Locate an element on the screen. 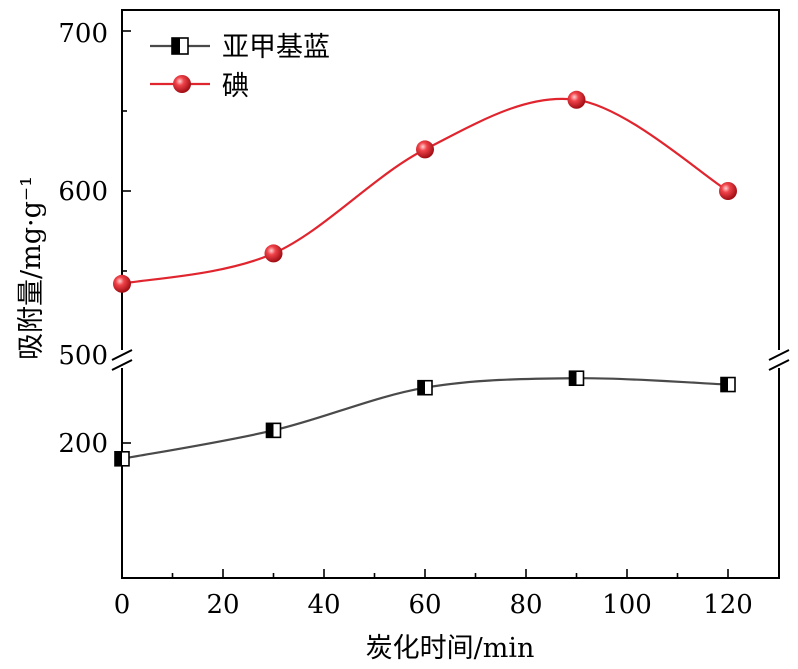 This screenshot has height=669, width=798. y-tick-label-600: 600 is located at coordinates (83, 192).